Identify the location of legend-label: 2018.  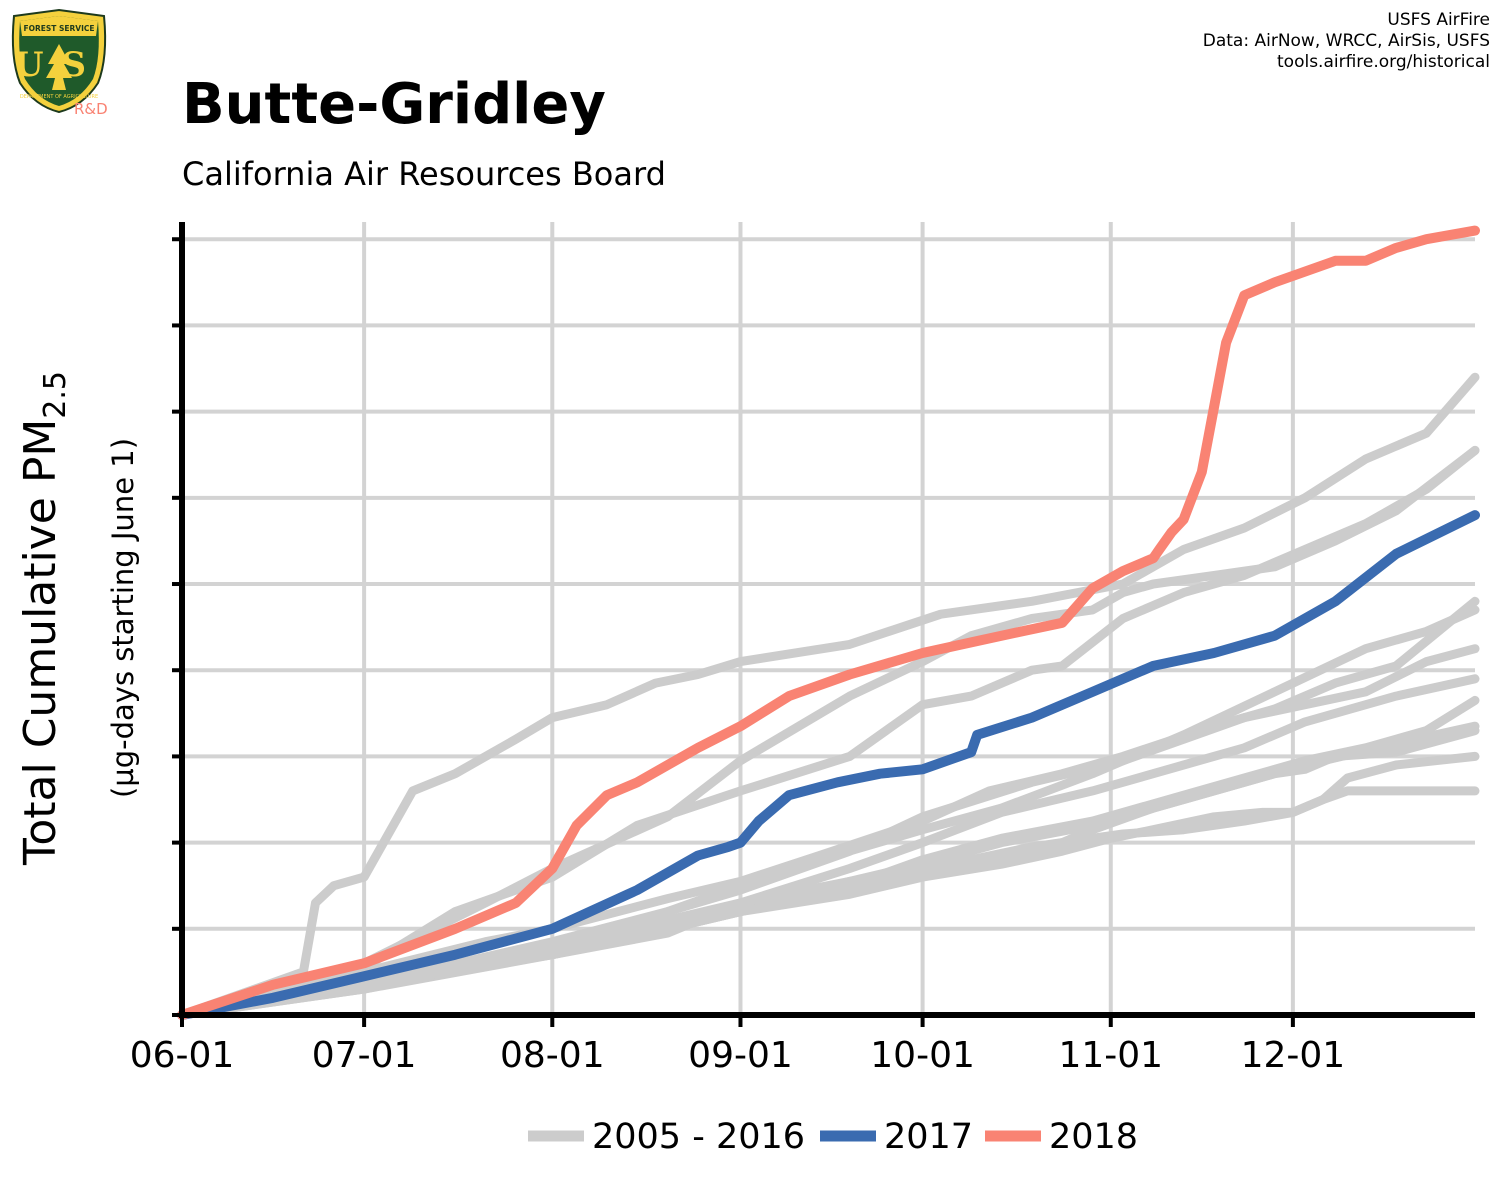
(1093, 1137).